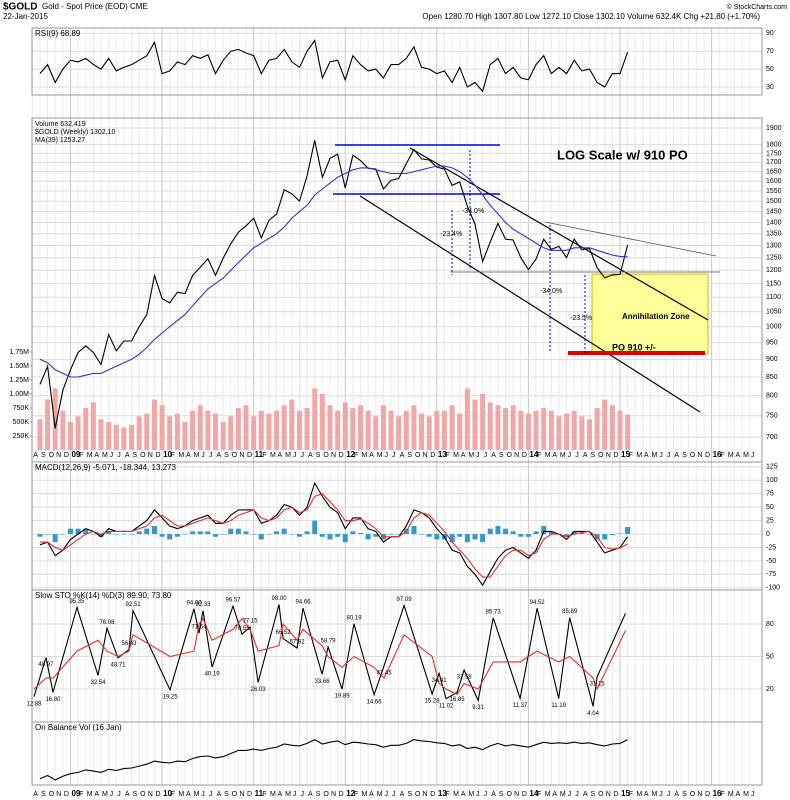 This screenshot has height=800, width=790. Describe the element at coordinates (772, 416) in the screenshot. I see `y-tick-label: 750` at that location.